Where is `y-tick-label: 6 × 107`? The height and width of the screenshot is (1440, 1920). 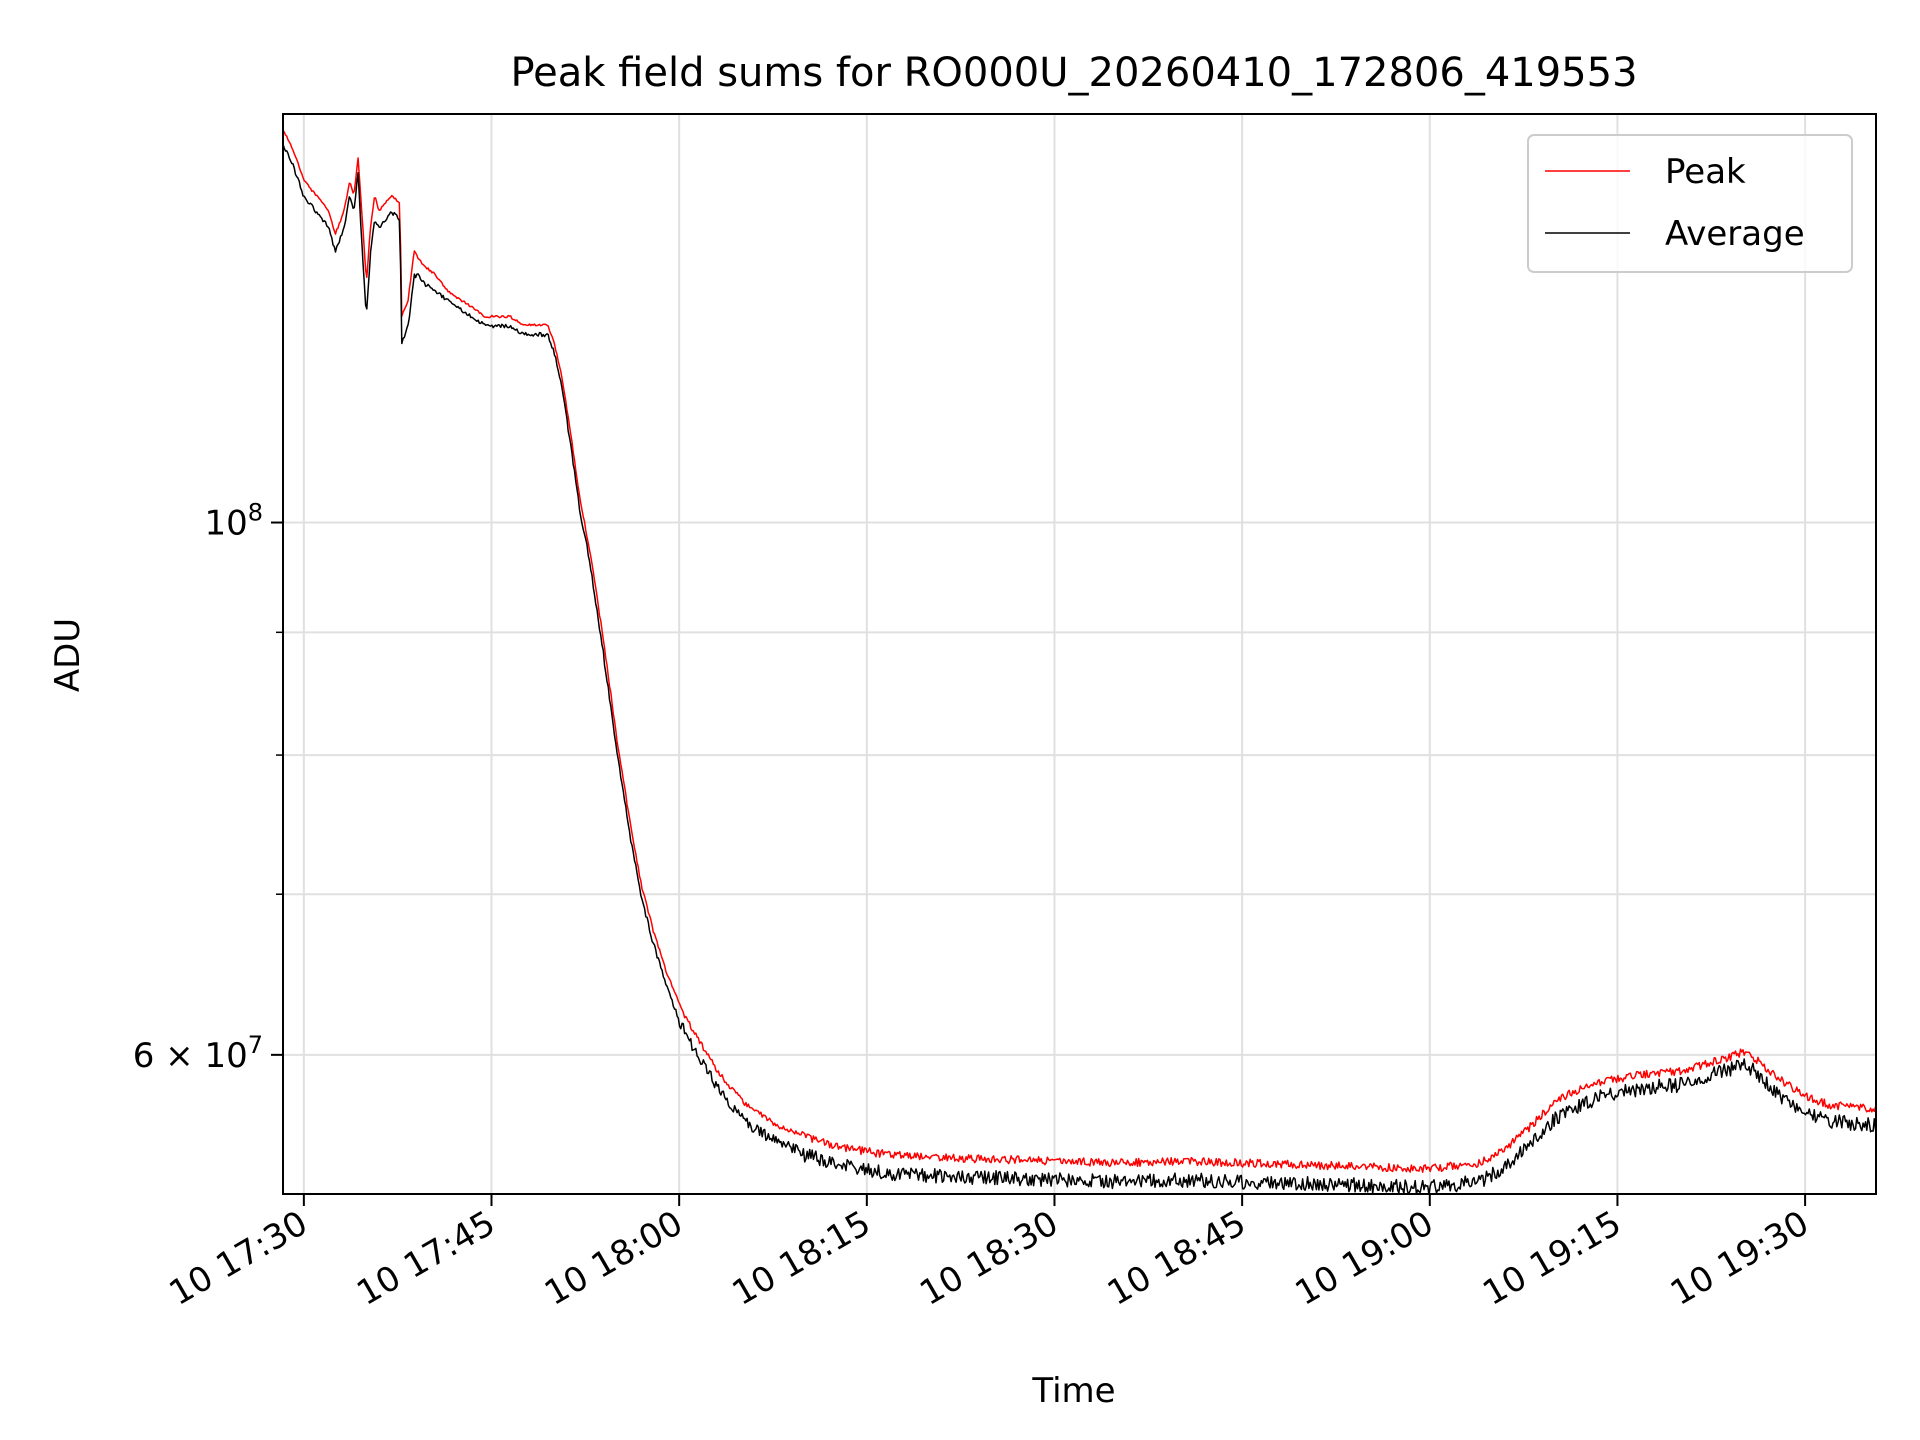
y-tick-label: 6 × 107 is located at coordinates (198, 1053).